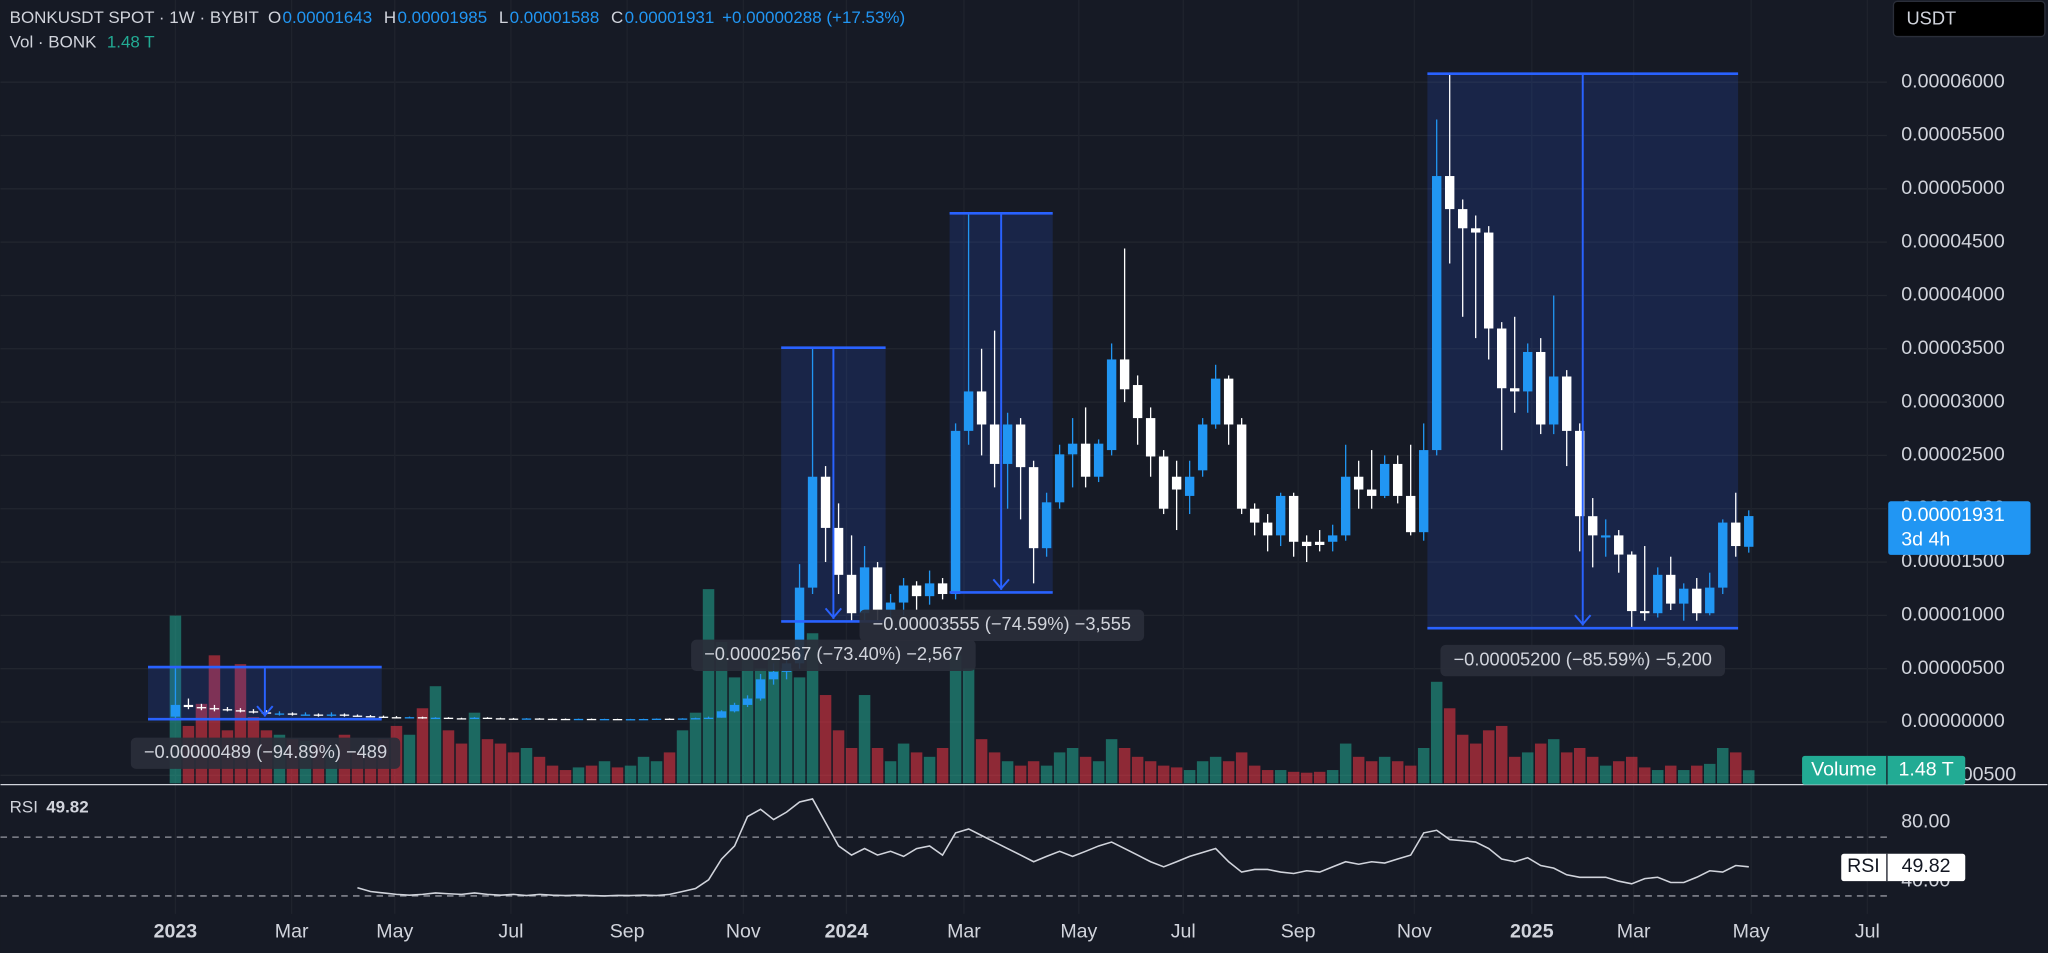 Image resolution: width=2048 pixels, height=953 pixels. What do you see at coordinates (617, 17) in the screenshot?
I see `ohlc-key: C` at bounding box center [617, 17].